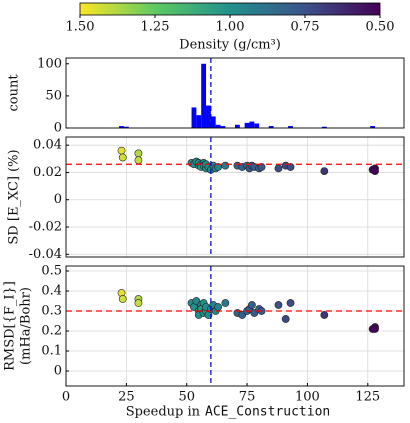  Describe the element at coordinates (49, 63) in the screenshot. I see `y-tick-label: 100` at that location.